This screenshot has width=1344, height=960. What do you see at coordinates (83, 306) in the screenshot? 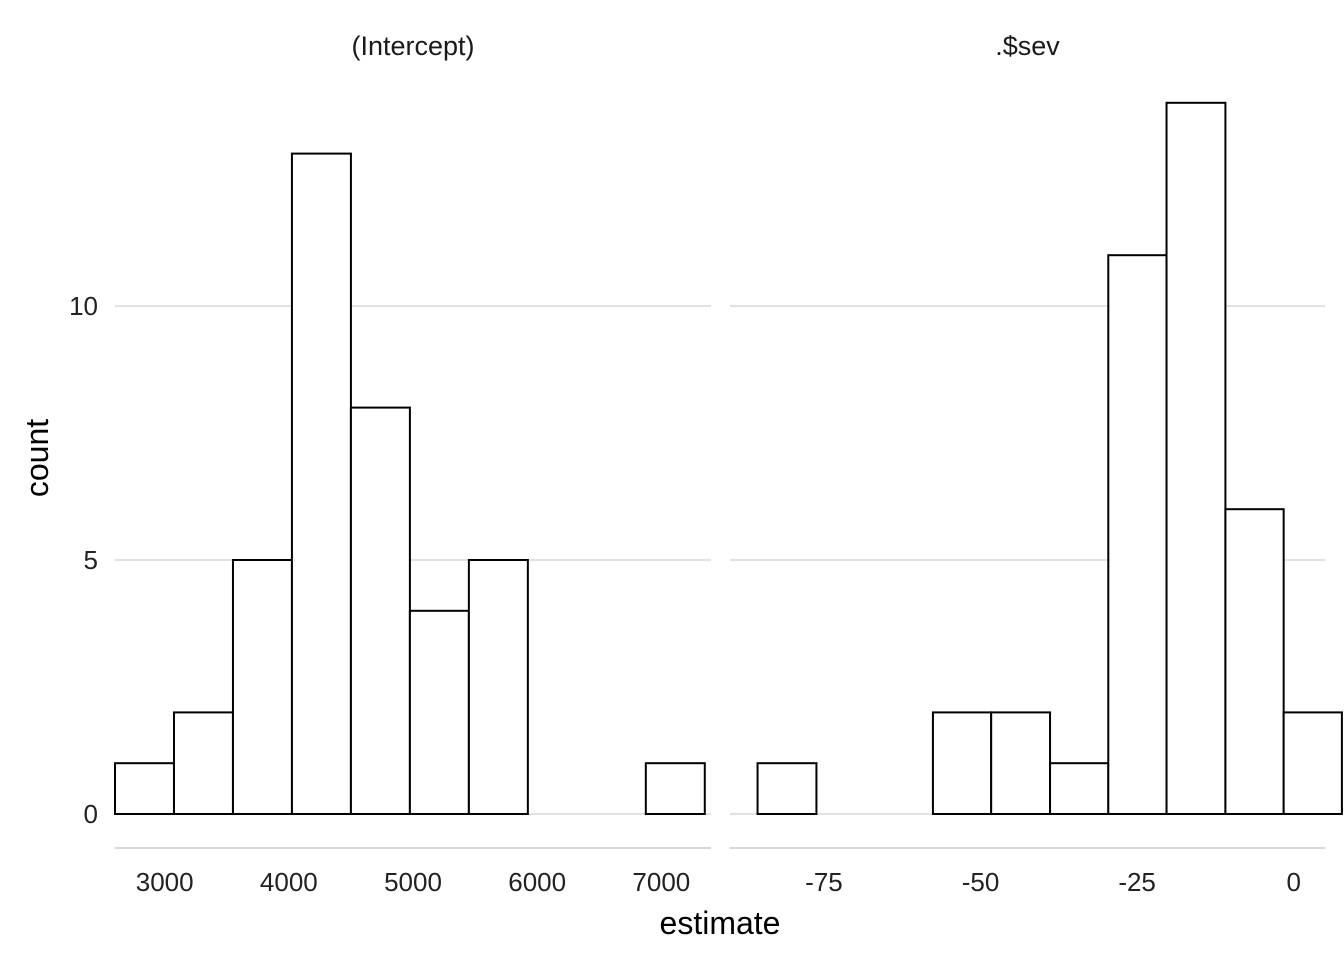
I see `y-tick-label: 10` at bounding box center [83, 306].